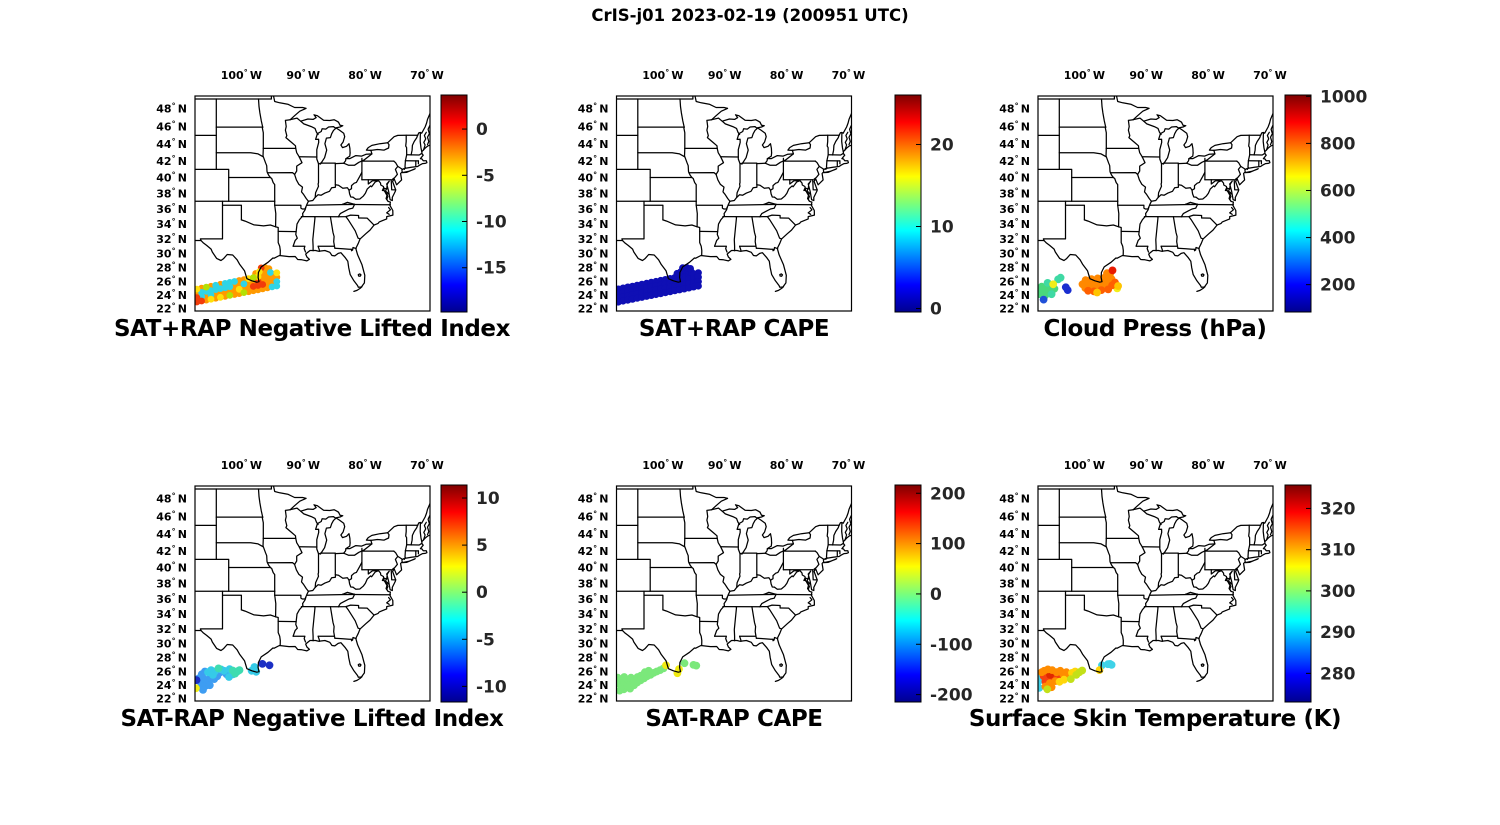  What do you see at coordinates (933, 595) in the screenshot?
I see `colorbar-4: 200 100 0 -100 -200` at bounding box center [933, 595].